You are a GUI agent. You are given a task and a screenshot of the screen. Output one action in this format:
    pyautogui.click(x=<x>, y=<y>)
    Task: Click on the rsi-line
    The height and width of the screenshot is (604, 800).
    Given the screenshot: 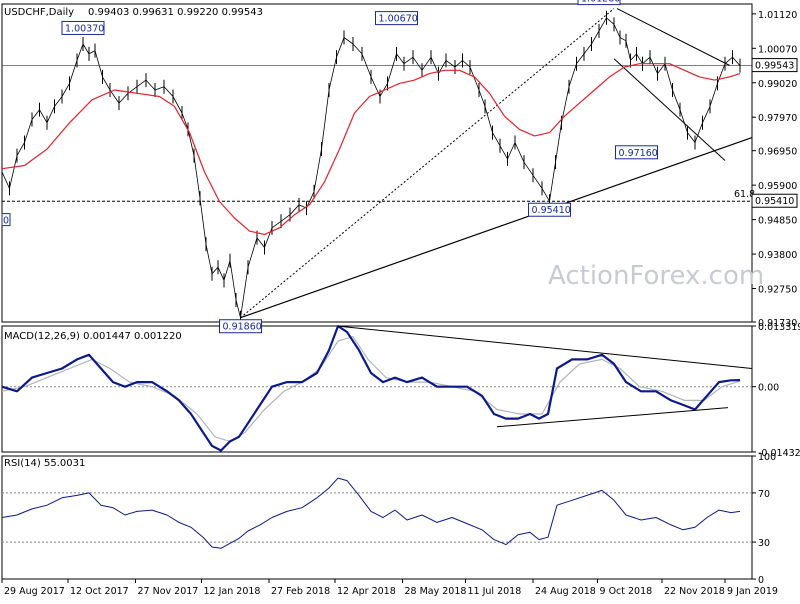 What is the action you would take?
    pyautogui.click(x=371, y=513)
    